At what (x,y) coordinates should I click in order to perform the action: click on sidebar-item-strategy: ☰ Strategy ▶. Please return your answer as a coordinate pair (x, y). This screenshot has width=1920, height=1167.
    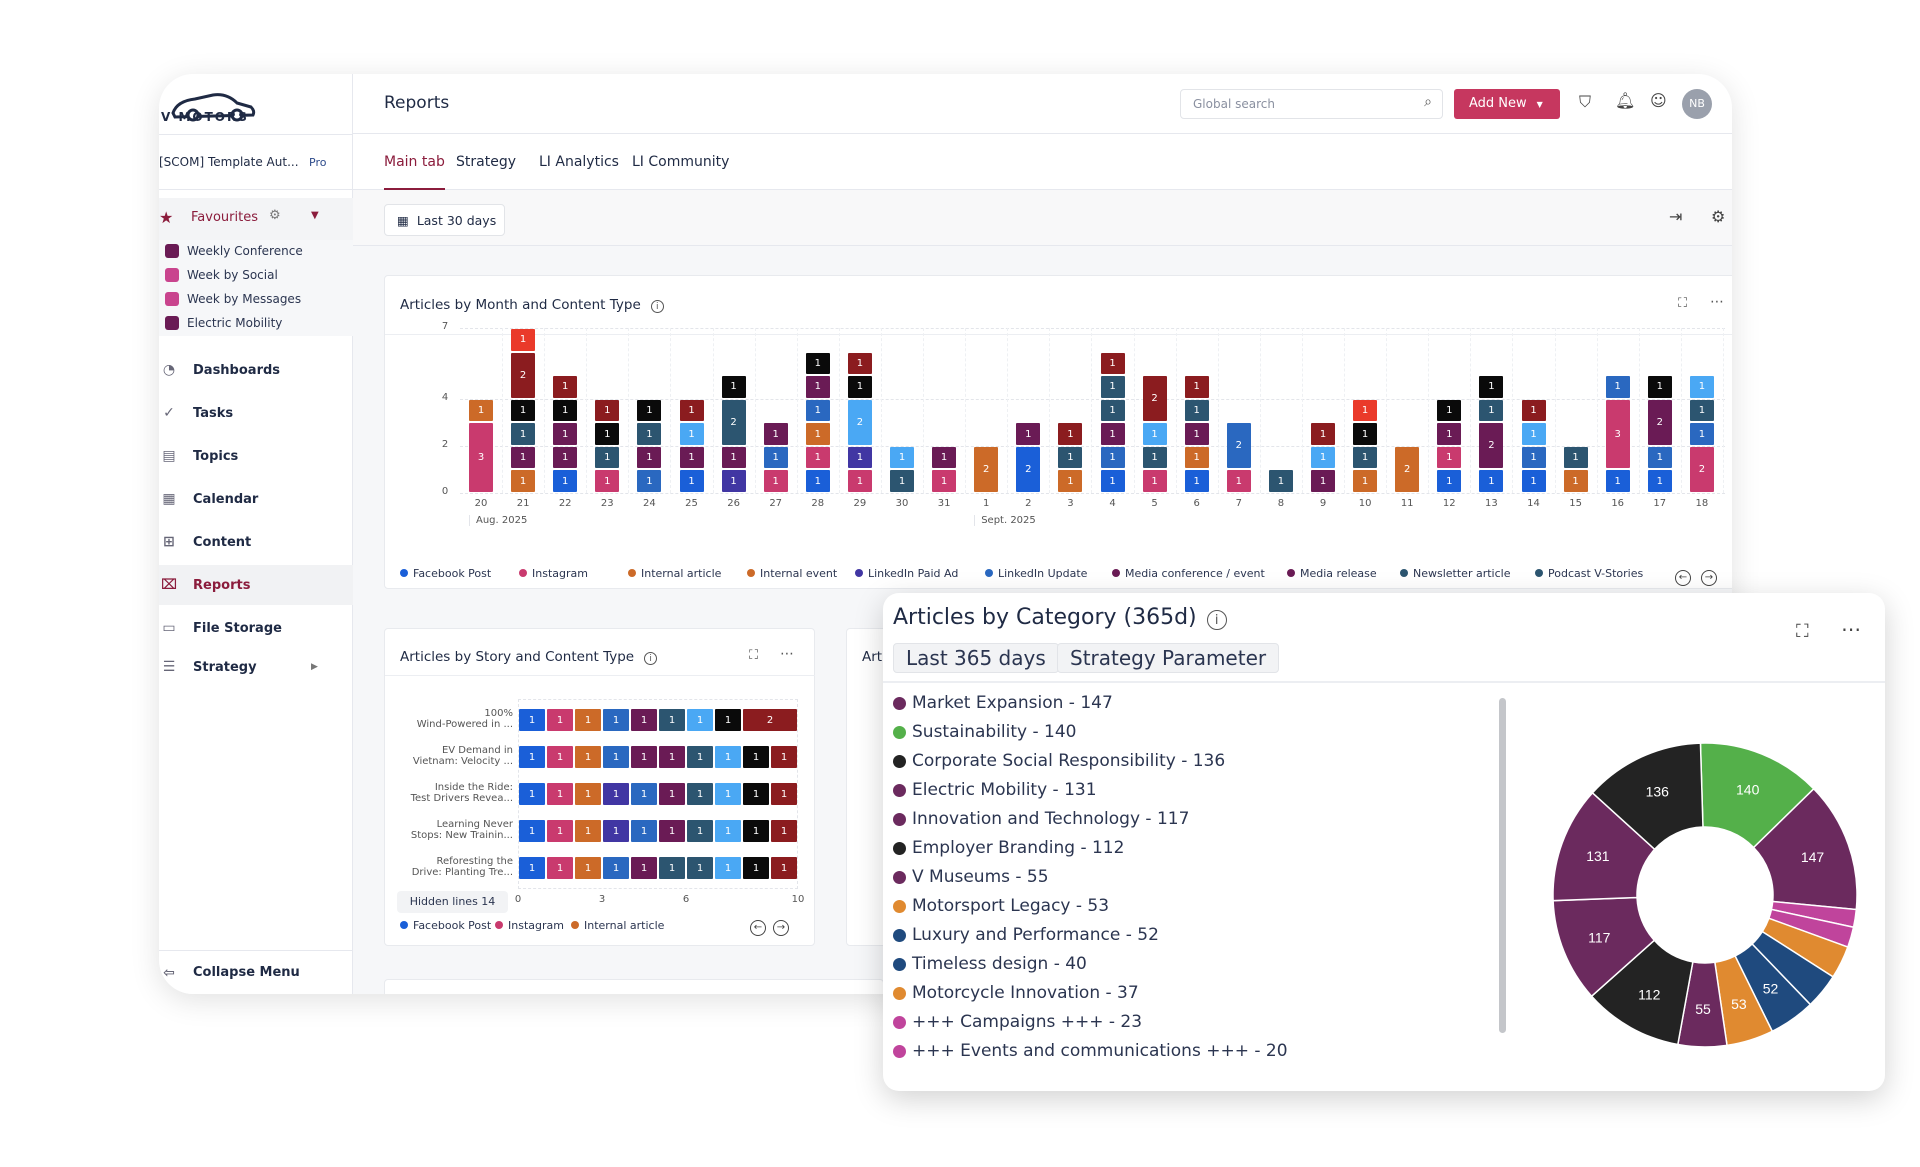
    Looking at the image, I should click on (256, 667).